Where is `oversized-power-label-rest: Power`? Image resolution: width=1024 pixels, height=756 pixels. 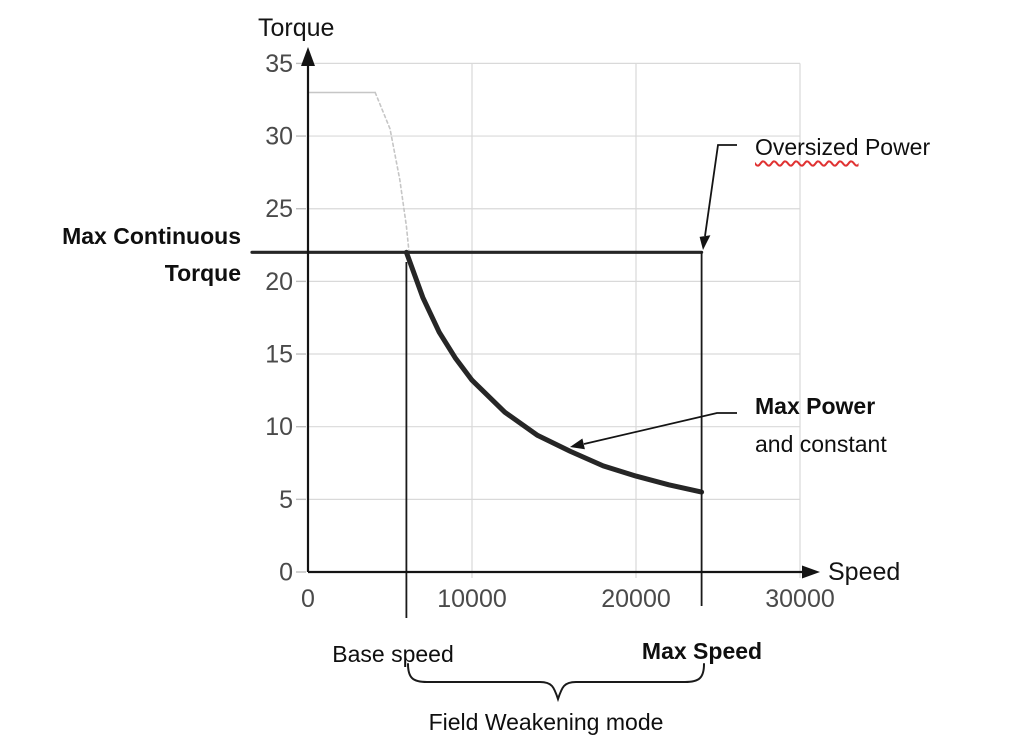 oversized-power-label-rest: Power is located at coordinates (897, 147).